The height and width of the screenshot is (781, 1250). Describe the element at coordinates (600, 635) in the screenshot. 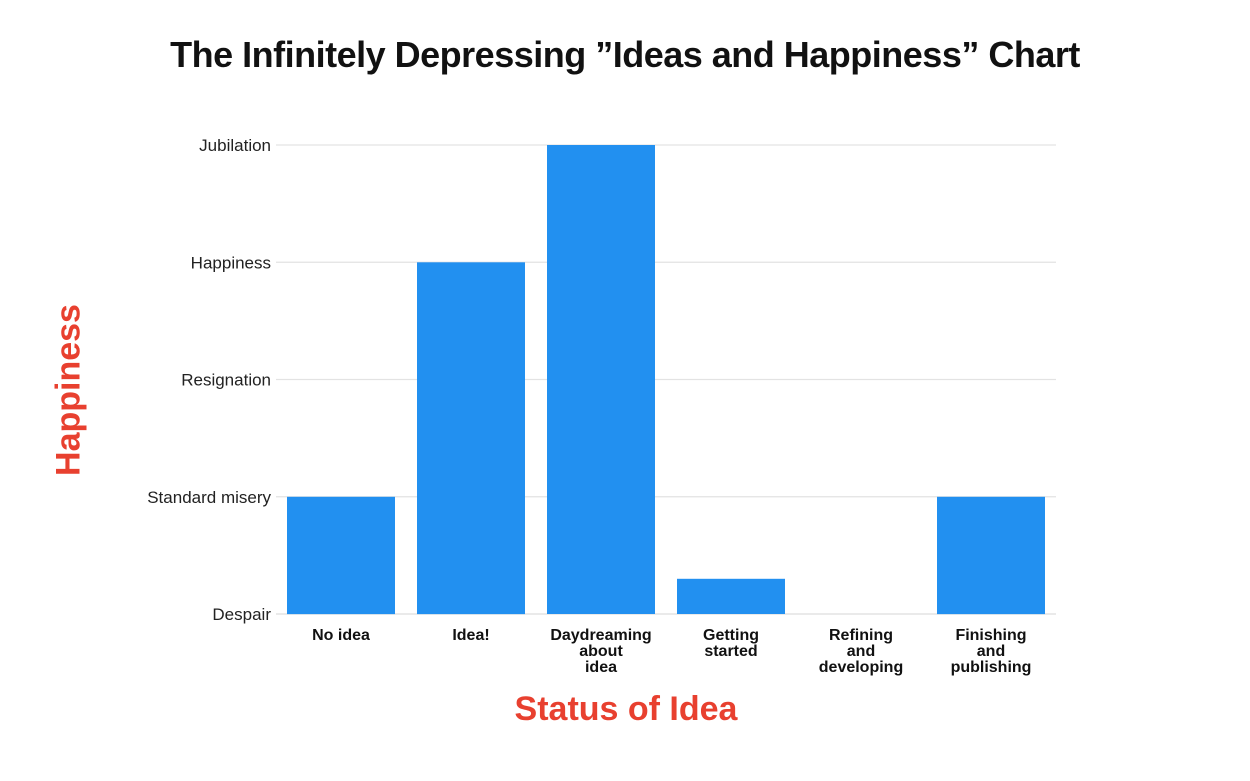

I see `x-tick-label-line: Daydreaming` at that location.